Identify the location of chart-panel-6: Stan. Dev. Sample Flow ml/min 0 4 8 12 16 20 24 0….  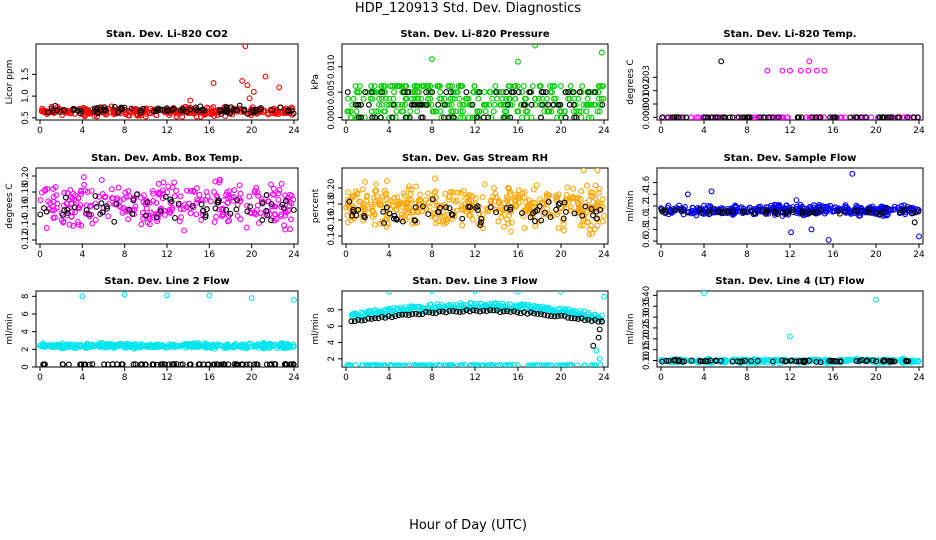
(775, 206).